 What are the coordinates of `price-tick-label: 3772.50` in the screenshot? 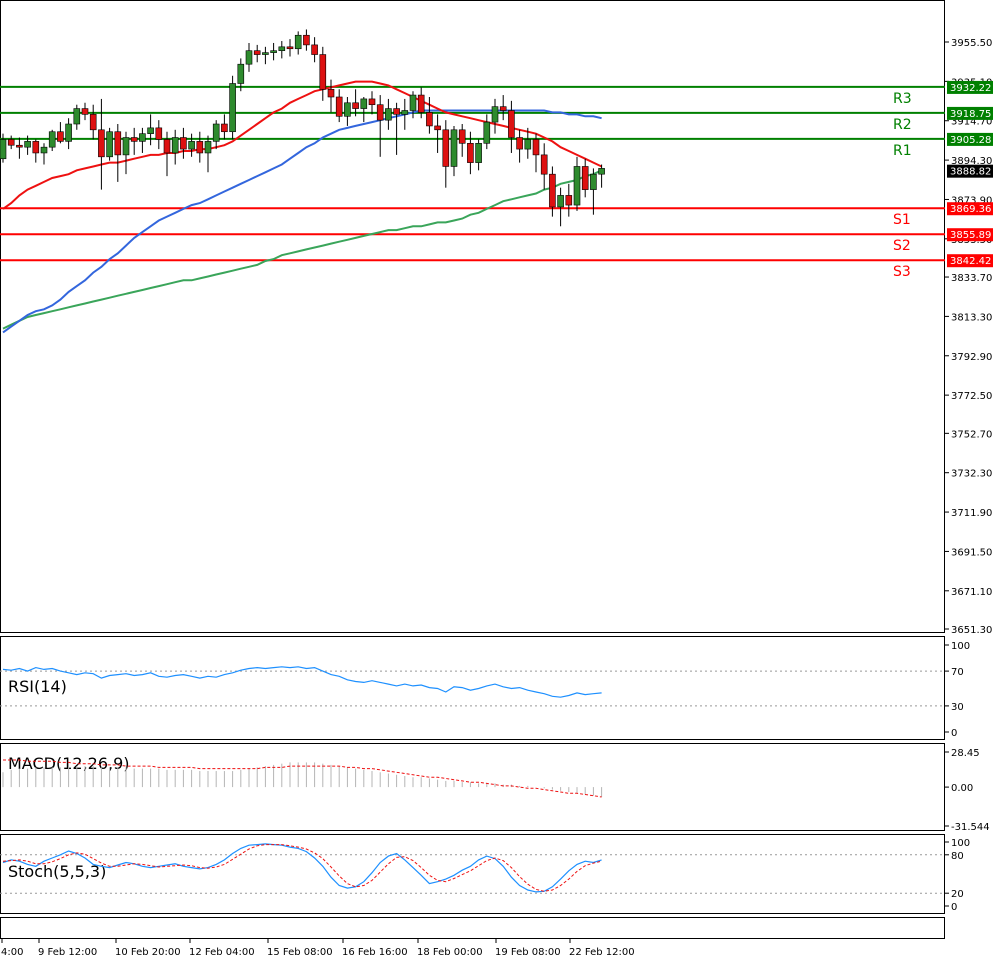 It's located at (971, 396).